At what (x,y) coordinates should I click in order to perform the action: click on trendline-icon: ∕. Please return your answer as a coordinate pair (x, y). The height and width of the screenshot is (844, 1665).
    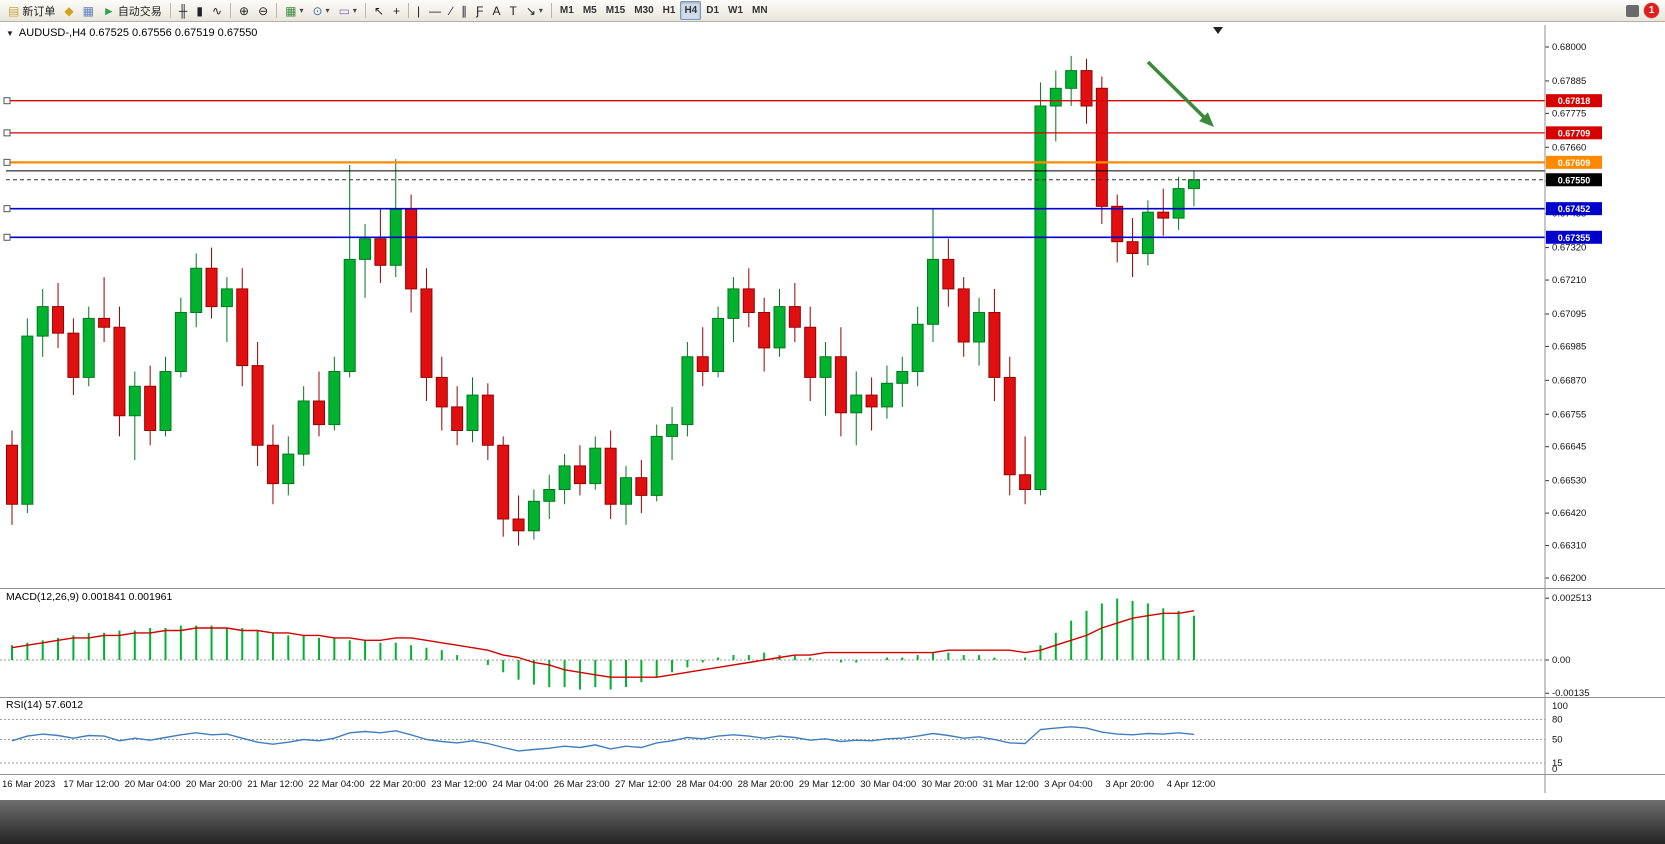
    Looking at the image, I should click on (451, 10).